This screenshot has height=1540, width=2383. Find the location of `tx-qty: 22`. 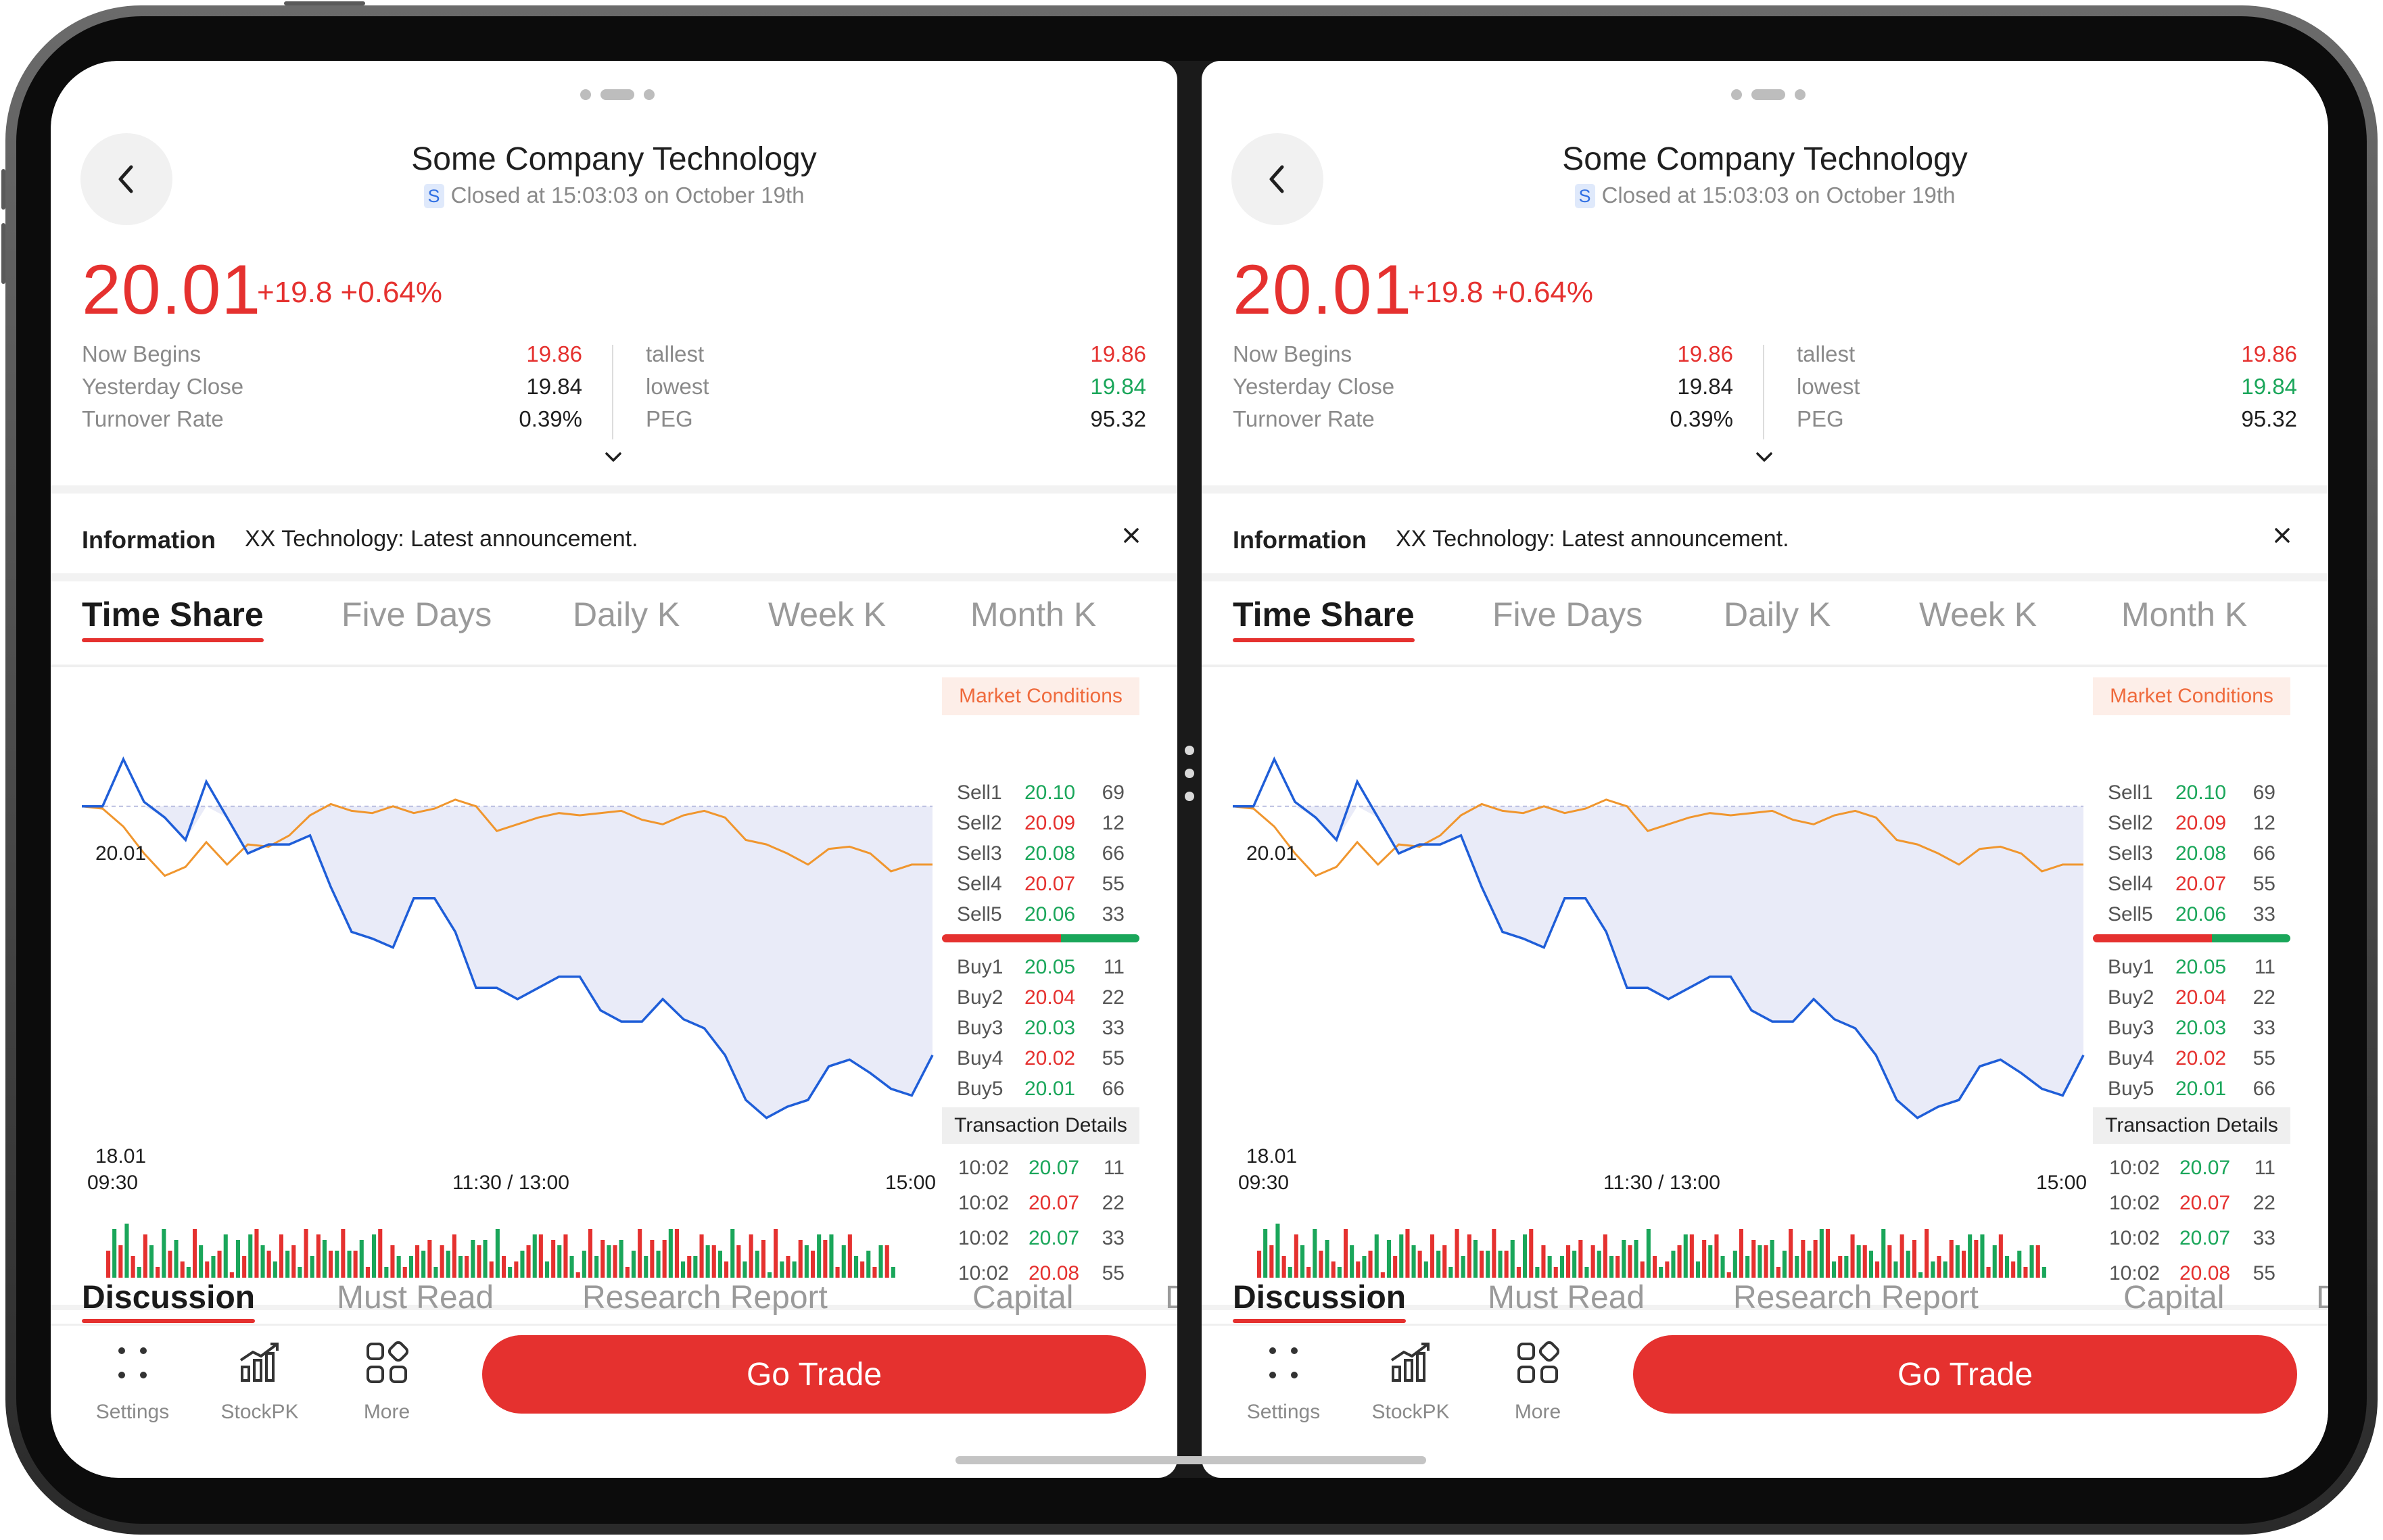

tx-qty: 22 is located at coordinates (1113, 1203).